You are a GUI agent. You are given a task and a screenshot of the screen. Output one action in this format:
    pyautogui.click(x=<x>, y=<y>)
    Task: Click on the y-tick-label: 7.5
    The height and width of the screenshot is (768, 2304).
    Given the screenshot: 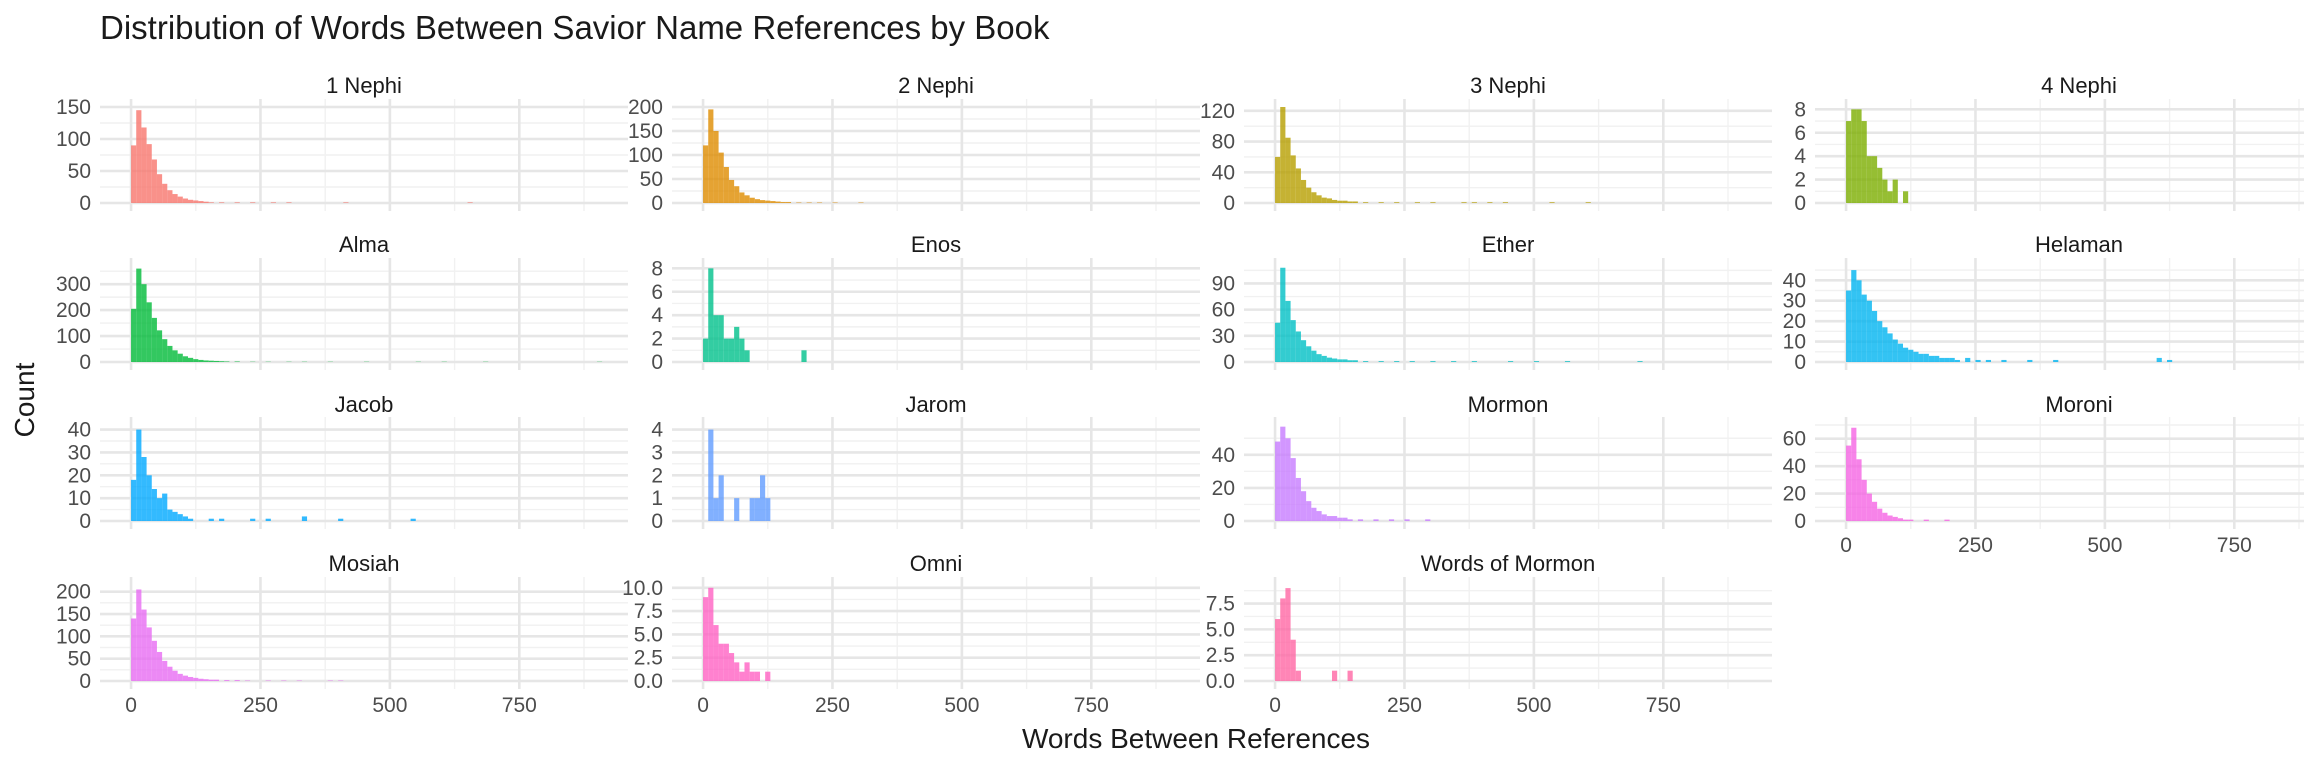 What is the action you would take?
    pyautogui.click(x=648, y=611)
    